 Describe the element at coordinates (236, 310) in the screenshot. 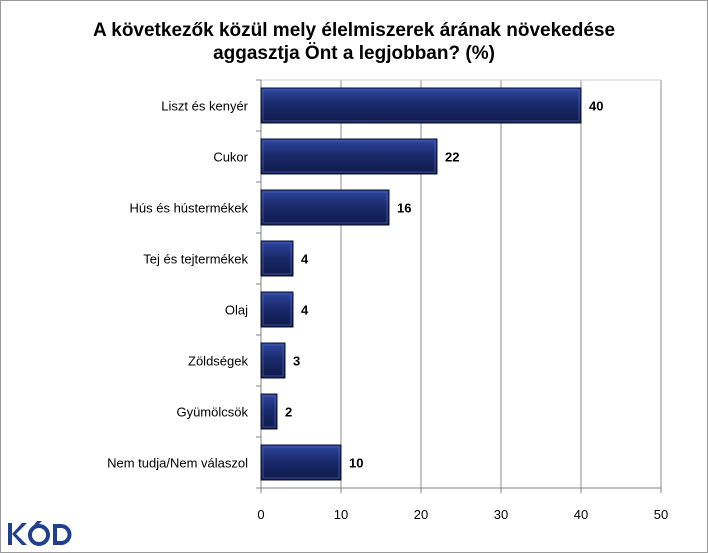

I see `category-label: Olaj` at that location.